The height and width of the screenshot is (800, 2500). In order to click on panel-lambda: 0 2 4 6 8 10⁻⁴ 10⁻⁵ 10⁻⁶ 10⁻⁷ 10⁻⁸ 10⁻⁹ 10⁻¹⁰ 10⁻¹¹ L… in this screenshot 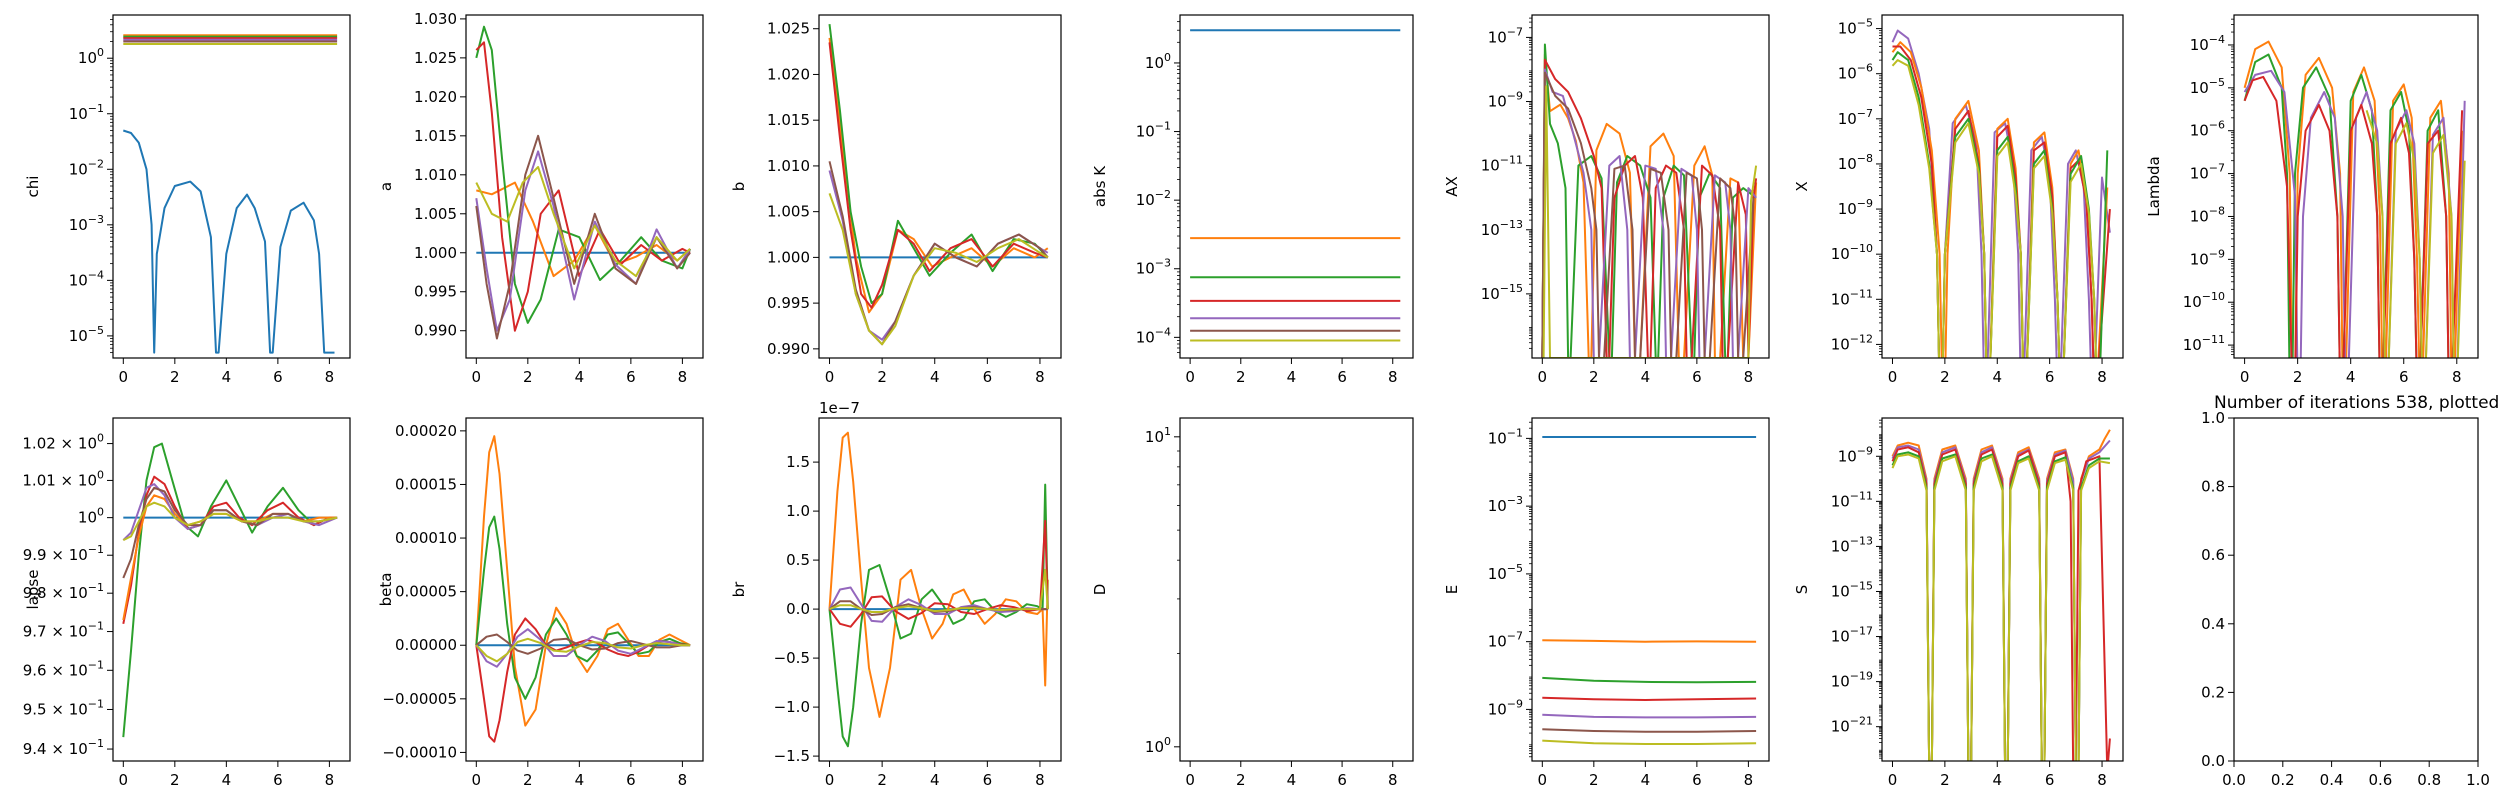, I will do `click(2312, 200)`.